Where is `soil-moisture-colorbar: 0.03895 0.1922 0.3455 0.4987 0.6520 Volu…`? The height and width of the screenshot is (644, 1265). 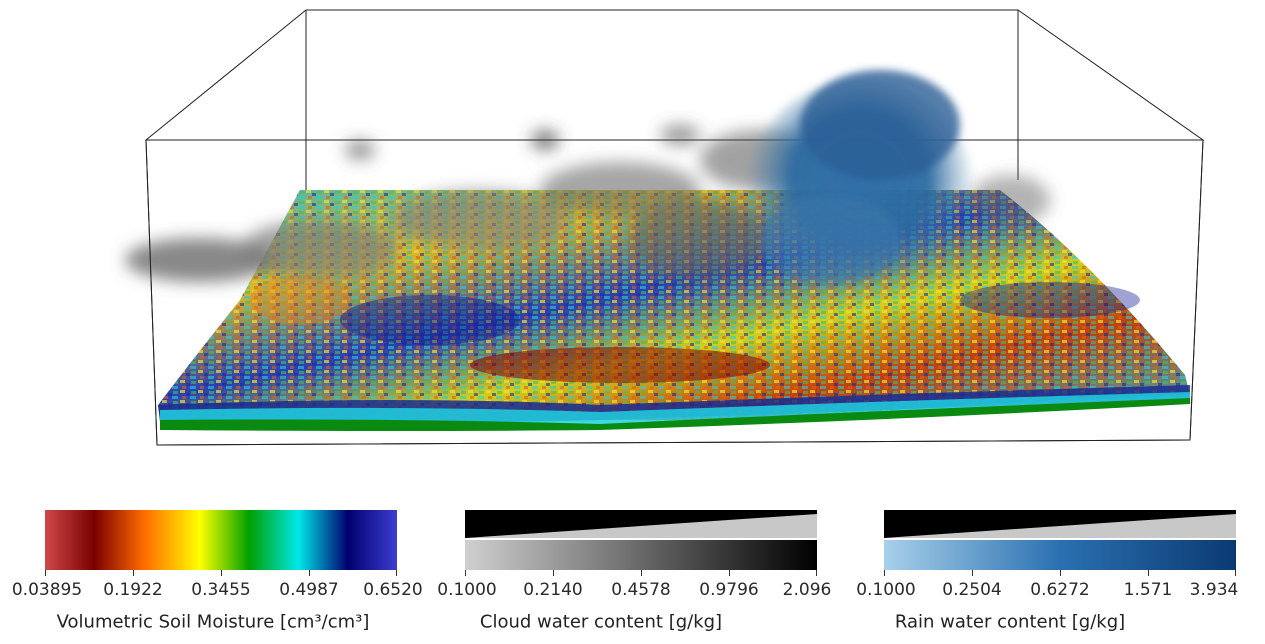 soil-moisture-colorbar: 0.03895 0.1922 0.3455 0.4987 0.6520 Volu… is located at coordinates (217, 575).